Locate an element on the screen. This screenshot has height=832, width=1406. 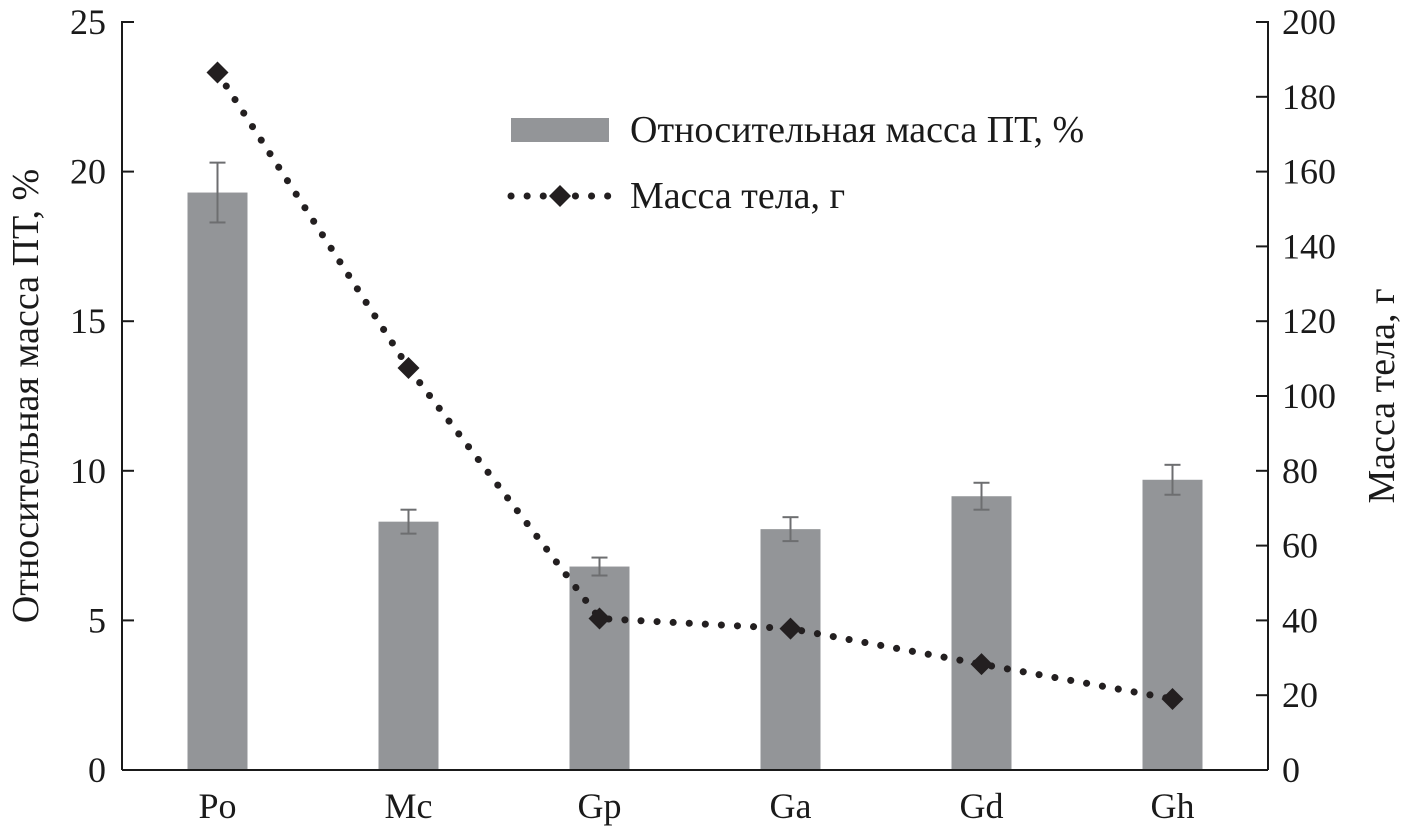
legend-line-label: Масса тела, г is located at coordinates (737, 196).